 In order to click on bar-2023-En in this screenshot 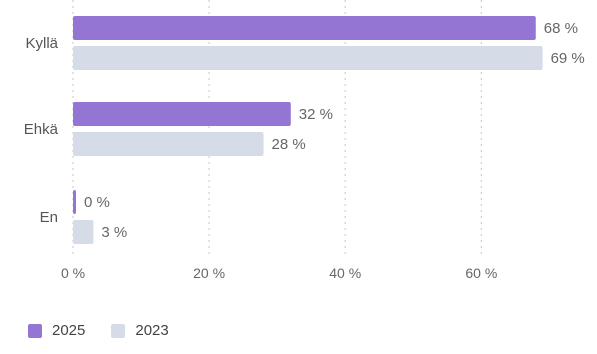, I will do `click(83, 232)`.